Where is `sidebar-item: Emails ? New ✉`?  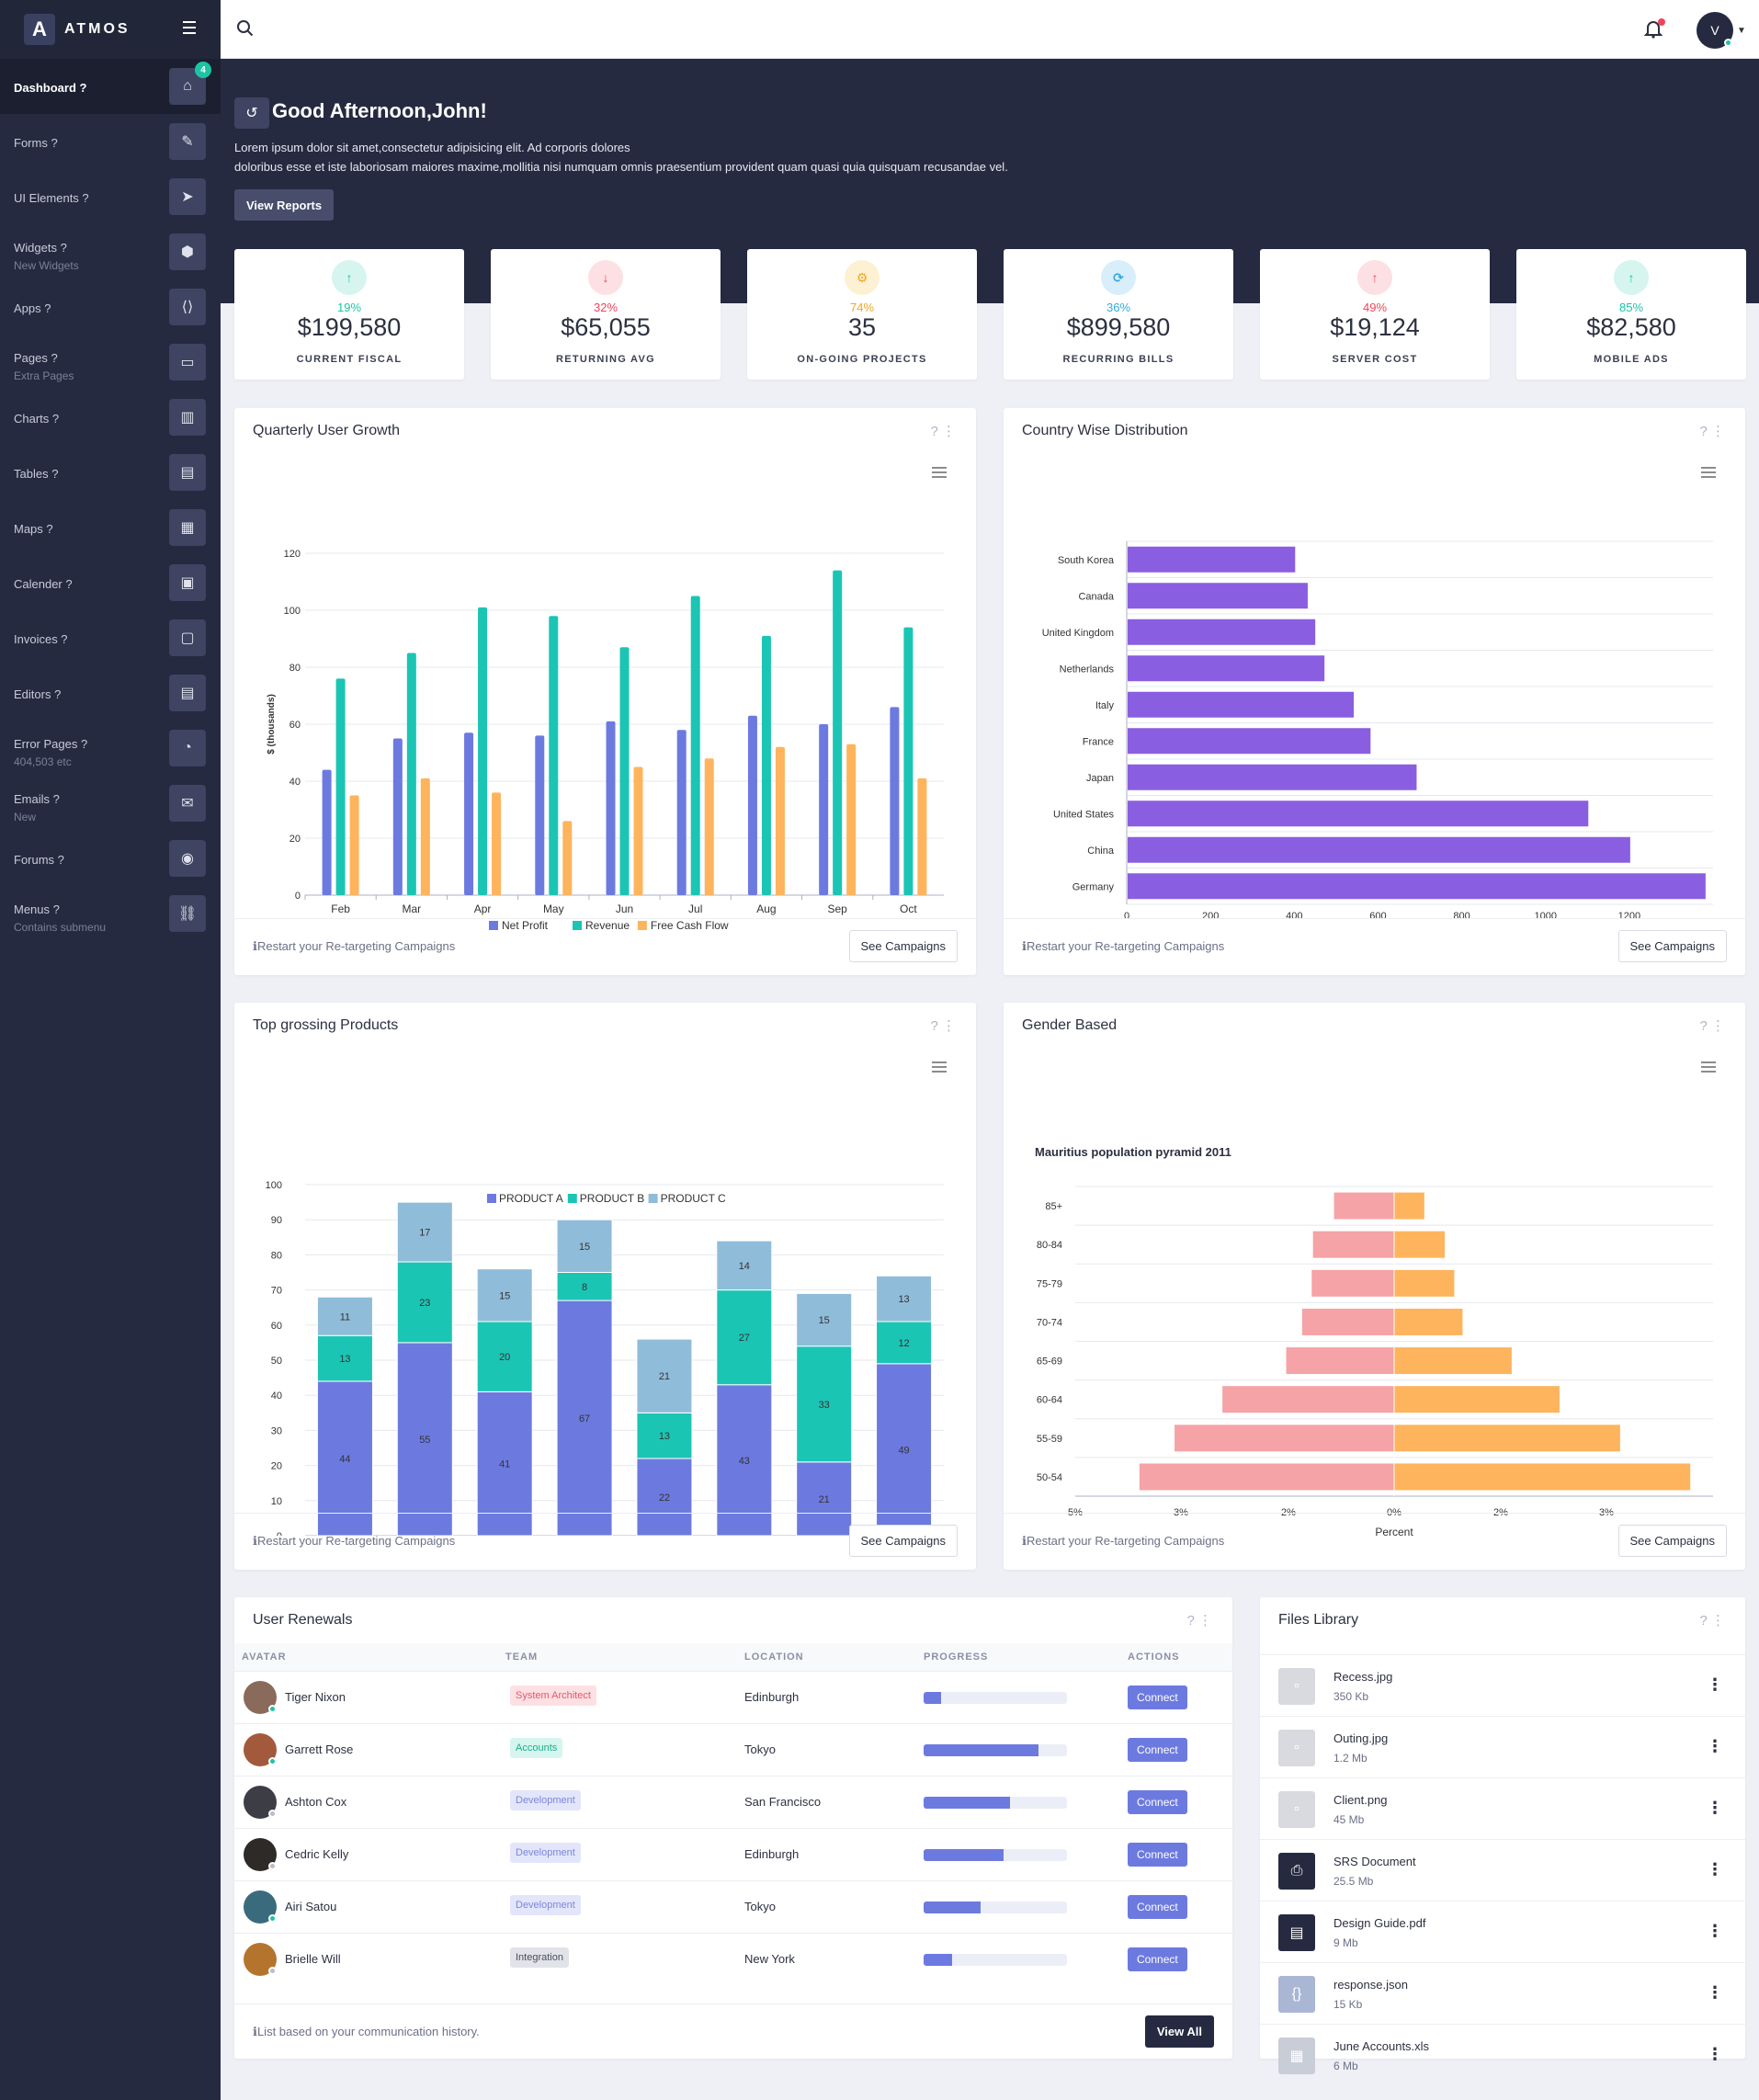
sidebar-item: Emails ? New ✉ is located at coordinates (110, 803).